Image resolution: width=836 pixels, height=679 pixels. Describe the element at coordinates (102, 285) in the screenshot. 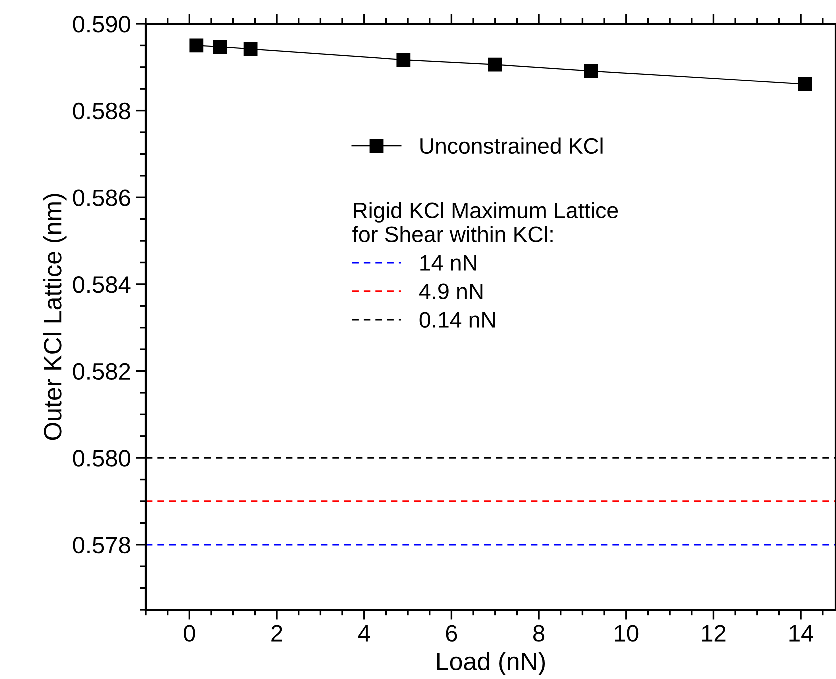

I see `y-tick-label: 0.584` at that location.